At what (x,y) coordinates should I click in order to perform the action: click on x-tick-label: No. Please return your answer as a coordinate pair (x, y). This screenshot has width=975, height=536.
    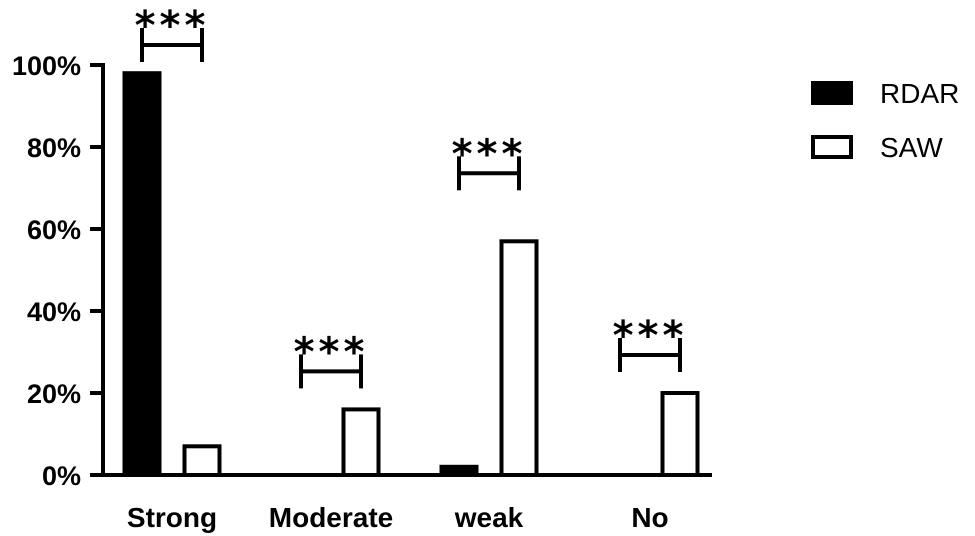
    Looking at the image, I should click on (649, 517).